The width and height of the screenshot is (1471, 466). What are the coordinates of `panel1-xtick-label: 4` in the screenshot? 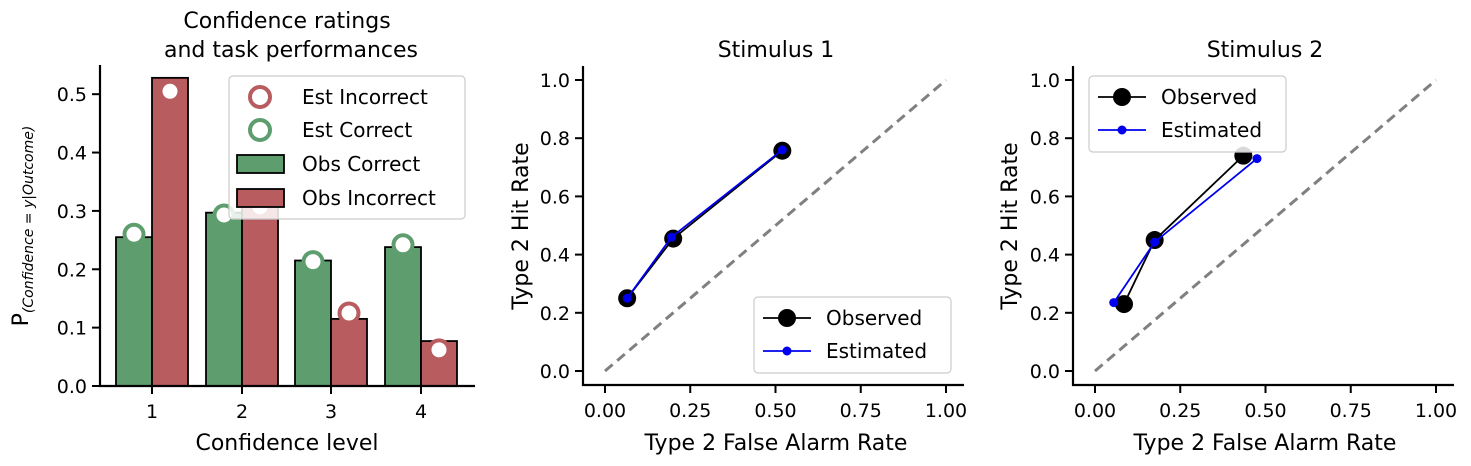 It's located at (421, 412).